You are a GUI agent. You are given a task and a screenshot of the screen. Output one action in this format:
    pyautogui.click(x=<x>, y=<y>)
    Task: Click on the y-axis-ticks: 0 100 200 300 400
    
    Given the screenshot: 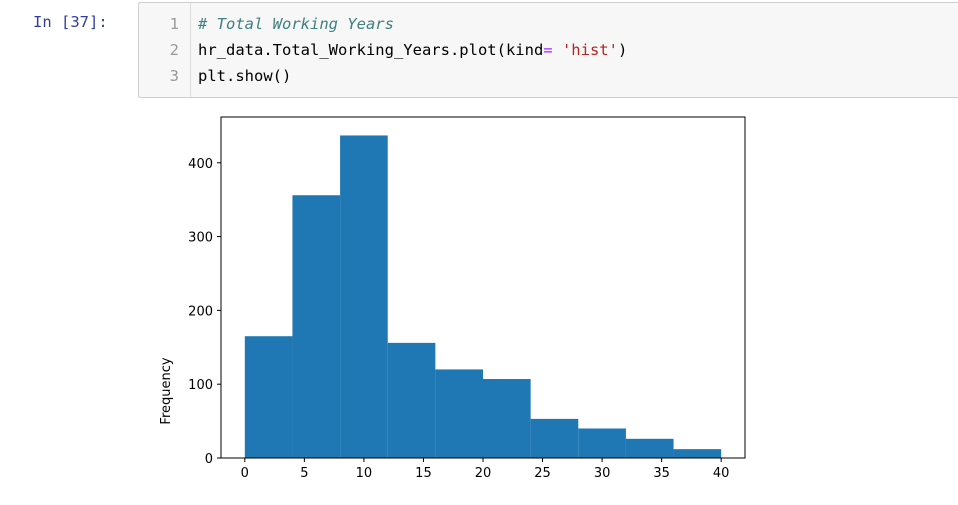 What is the action you would take?
    pyautogui.click(x=204, y=312)
    